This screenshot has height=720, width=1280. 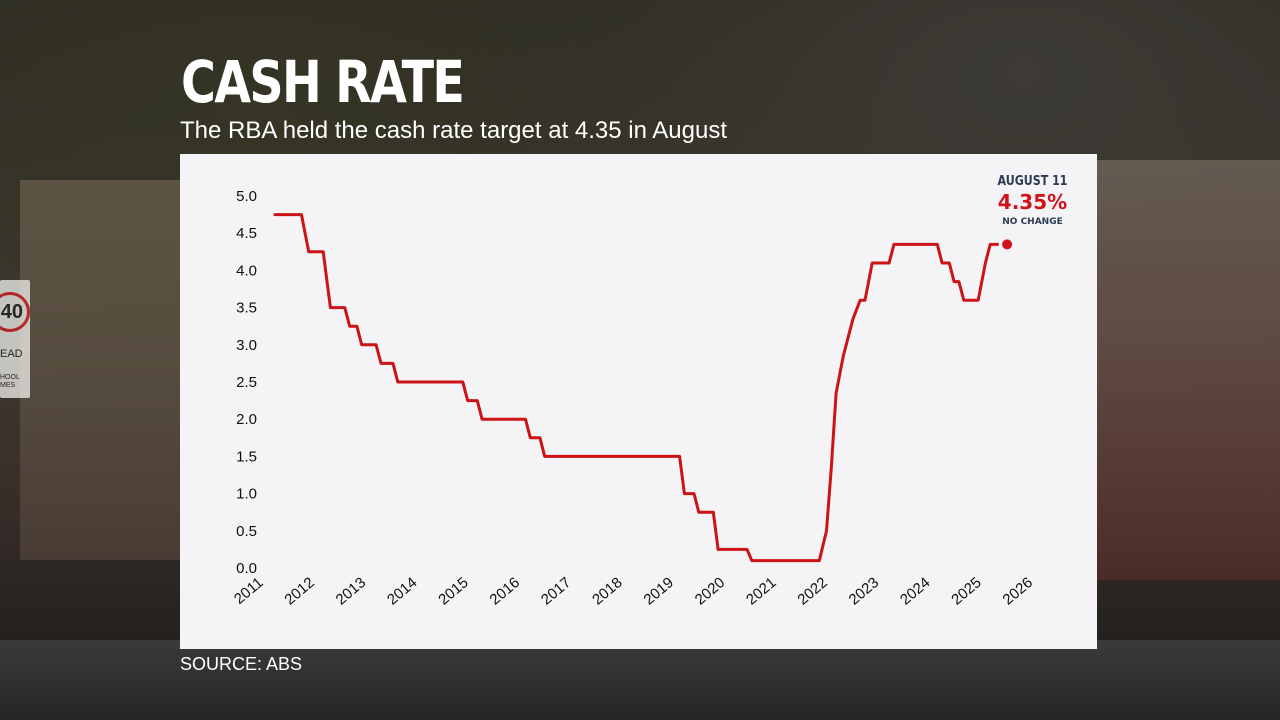 What do you see at coordinates (249, 591) in the screenshot?
I see `x-tick-label: 2011` at bounding box center [249, 591].